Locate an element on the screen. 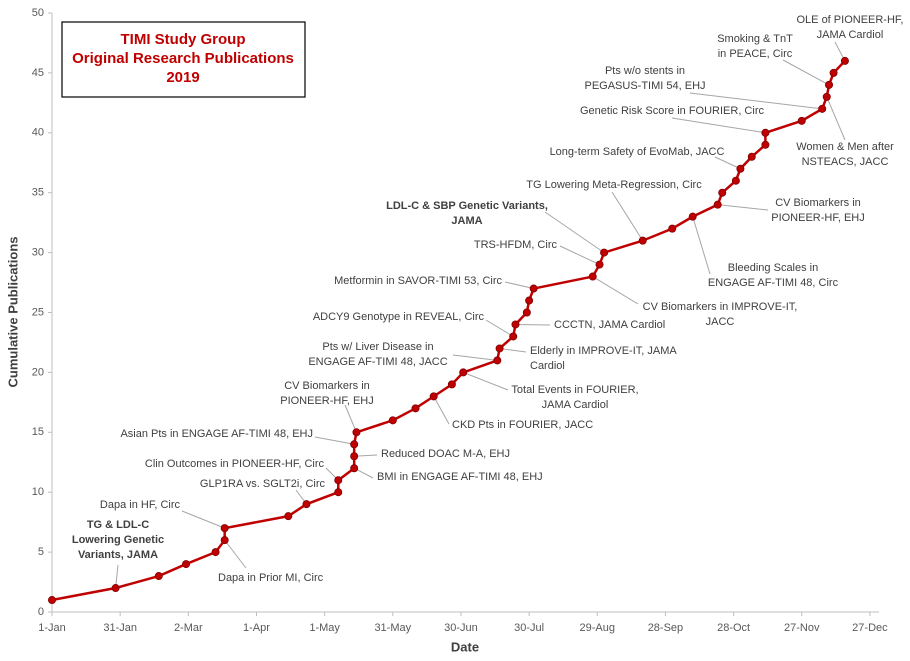 The height and width of the screenshot is (661, 910). y-tick-label: 50 is located at coordinates (38, 13).